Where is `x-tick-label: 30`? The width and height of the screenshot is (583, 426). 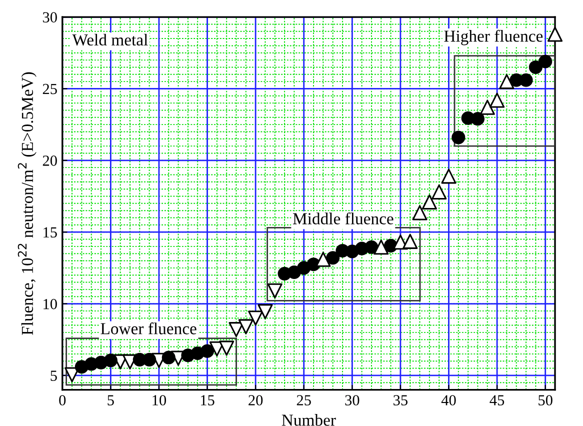
x-tick-label: 30 is located at coordinates (352, 400).